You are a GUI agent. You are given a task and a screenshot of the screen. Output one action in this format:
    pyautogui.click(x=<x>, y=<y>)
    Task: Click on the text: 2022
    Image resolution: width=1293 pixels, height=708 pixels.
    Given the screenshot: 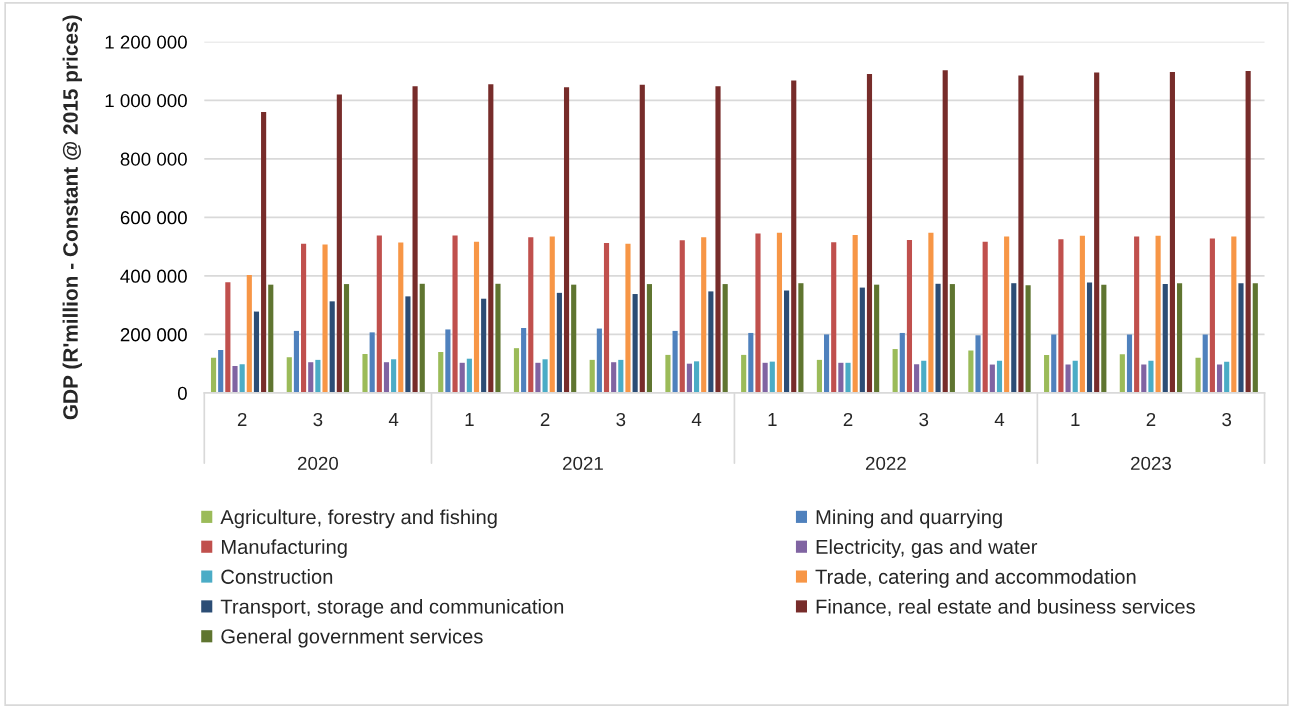 What is the action you would take?
    pyautogui.click(x=885, y=463)
    